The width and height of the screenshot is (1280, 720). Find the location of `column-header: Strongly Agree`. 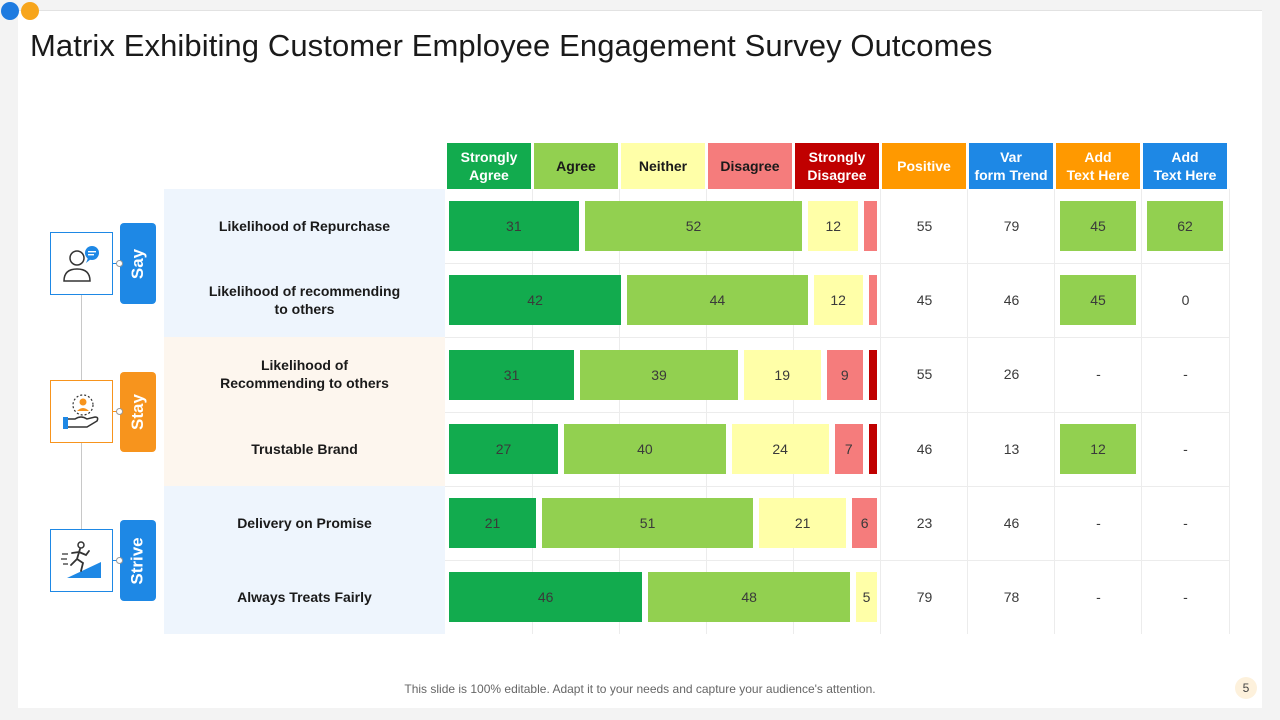

column-header: Strongly Agree is located at coordinates (489, 166).